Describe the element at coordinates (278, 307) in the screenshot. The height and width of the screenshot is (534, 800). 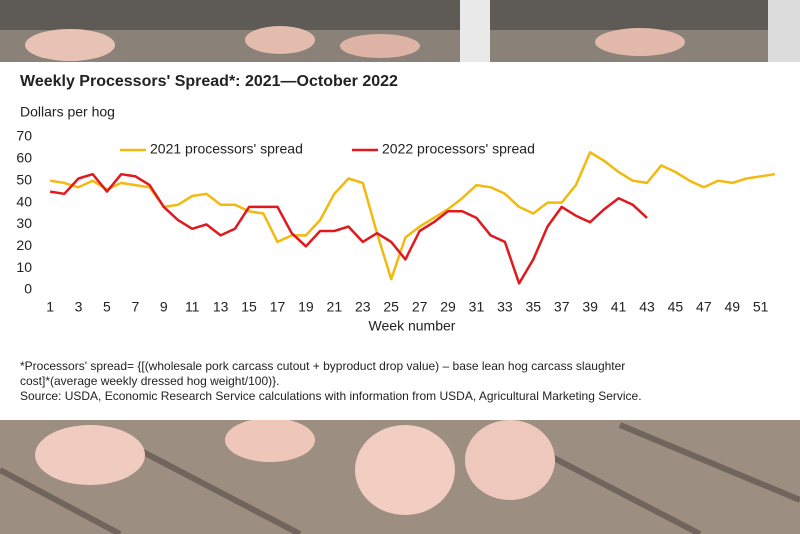
I see `x-tick-label: 17` at that location.